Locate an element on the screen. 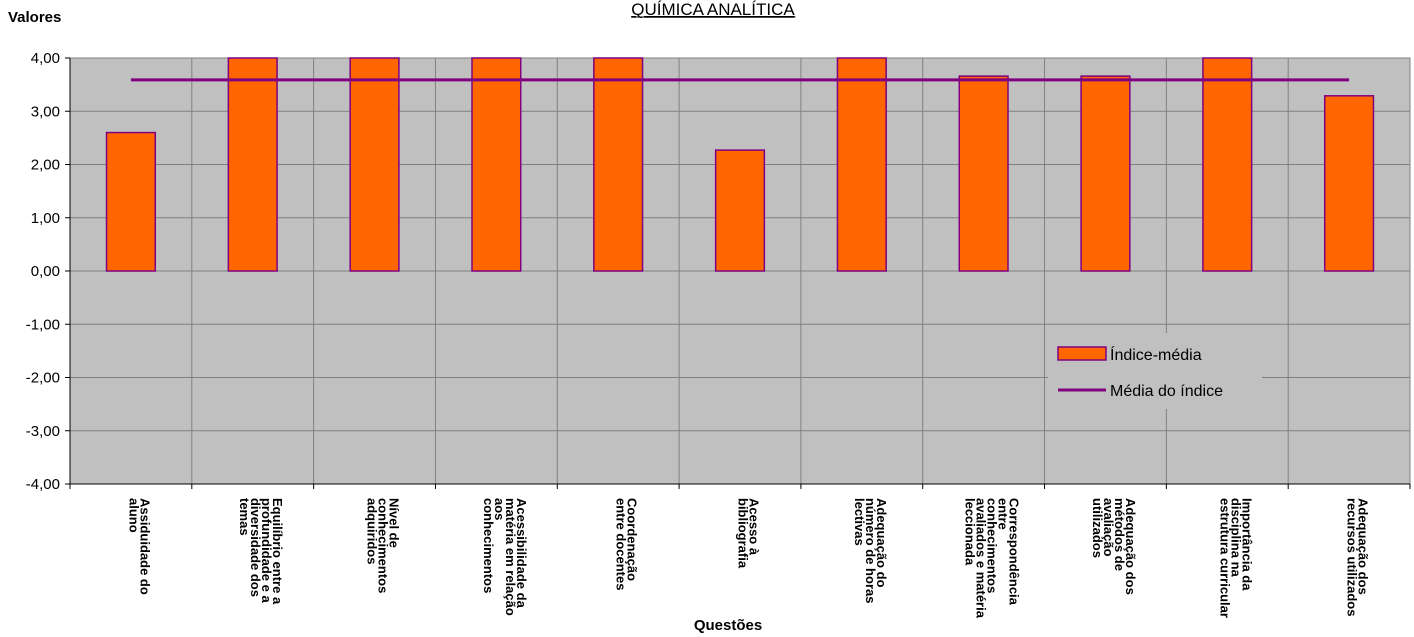  x-tick-label-line: Acessibilidade da is located at coordinates (521, 553).